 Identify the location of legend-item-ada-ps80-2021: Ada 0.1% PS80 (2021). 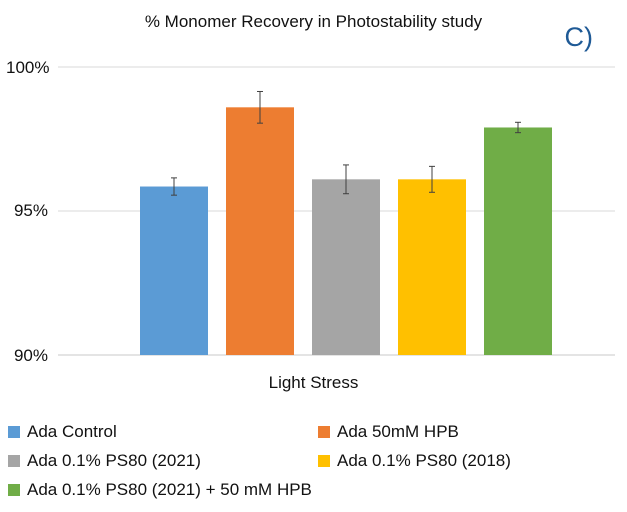
(104, 461).